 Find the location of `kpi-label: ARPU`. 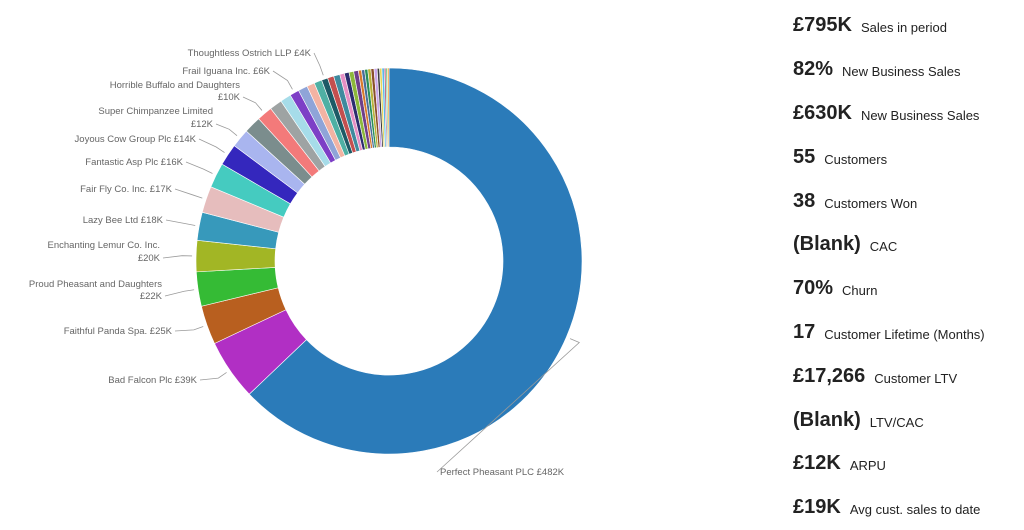

kpi-label: ARPU is located at coordinates (867, 466).